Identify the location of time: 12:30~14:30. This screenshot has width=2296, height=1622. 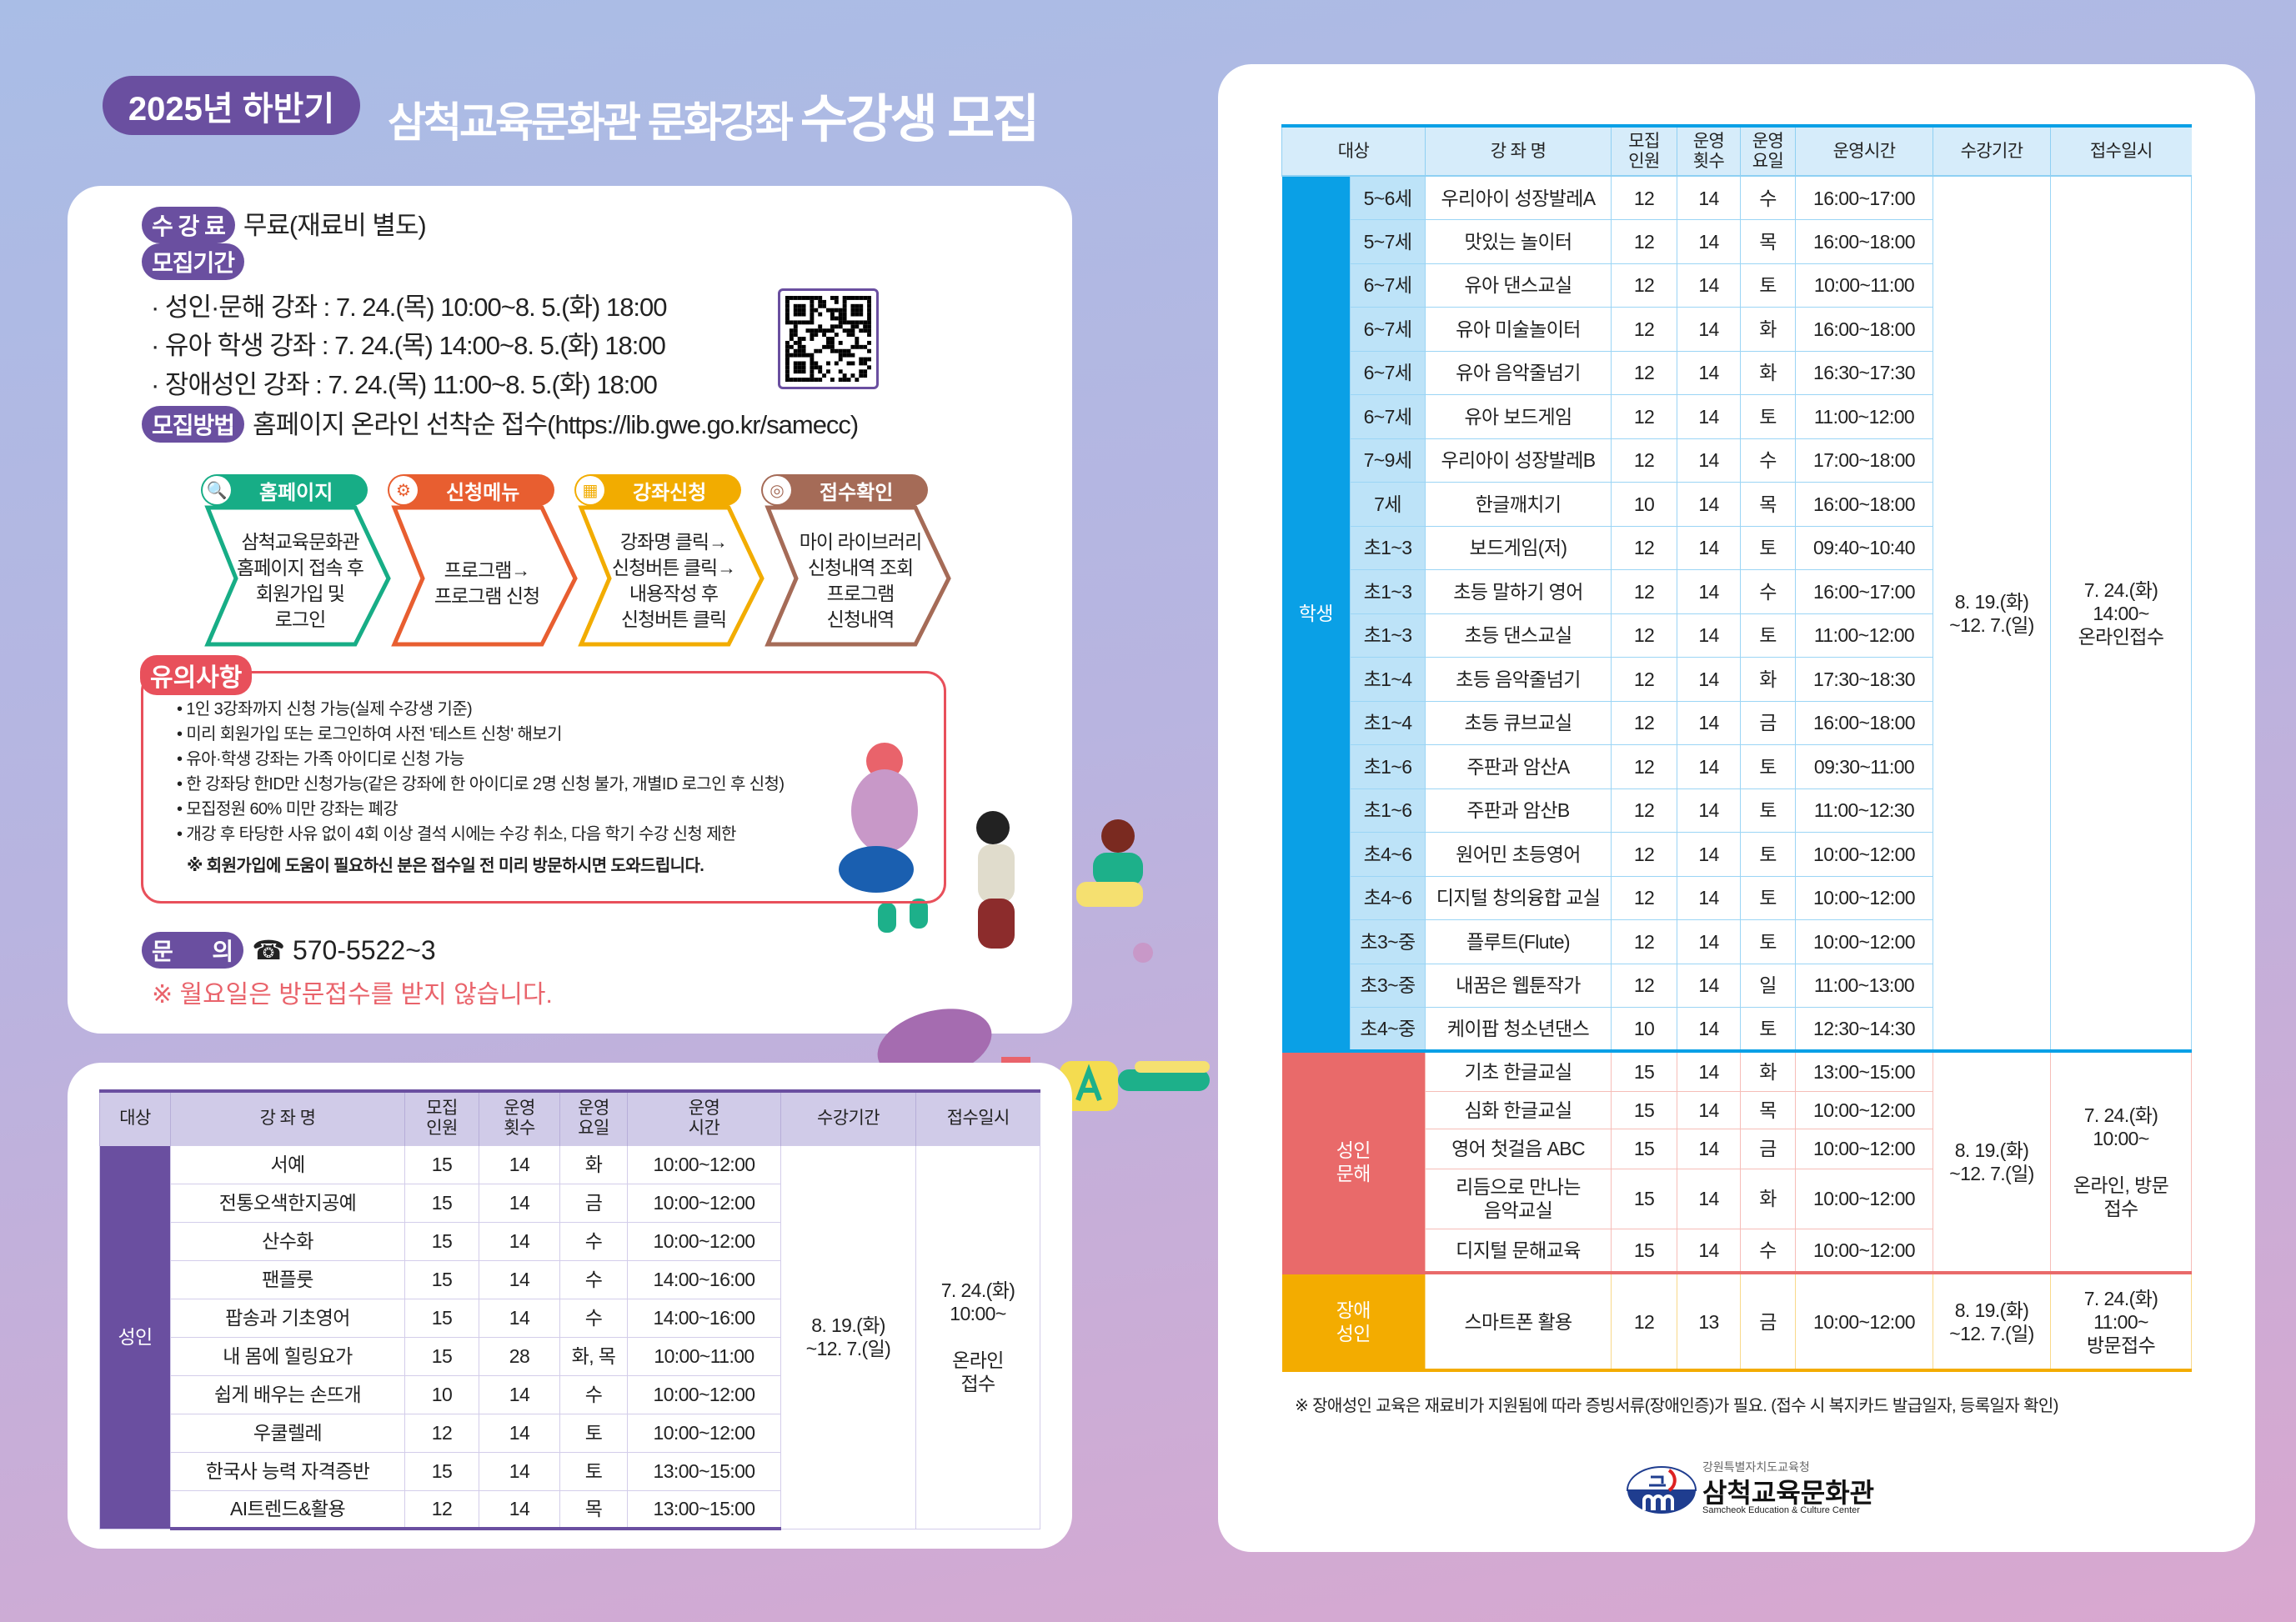
(1864, 1029).